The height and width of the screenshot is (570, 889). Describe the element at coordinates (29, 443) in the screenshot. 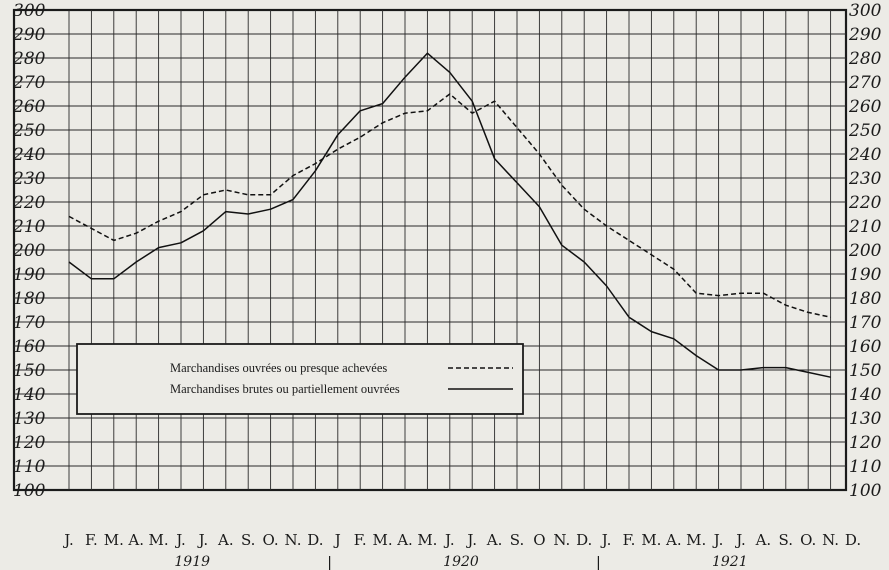

I see `y-tick-label-left: 120` at that location.